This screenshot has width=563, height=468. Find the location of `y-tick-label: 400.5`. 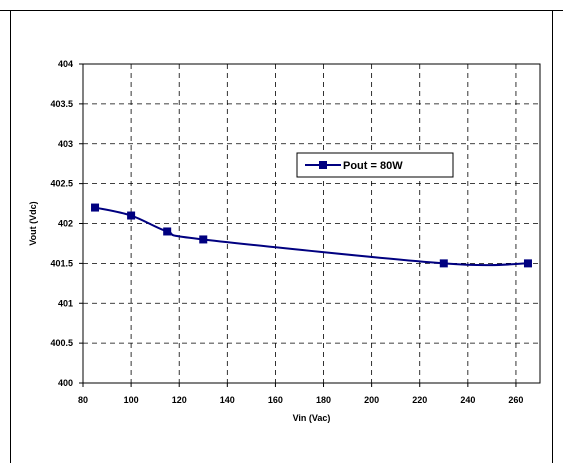

y-tick-label: 400.5 is located at coordinates (61, 343).